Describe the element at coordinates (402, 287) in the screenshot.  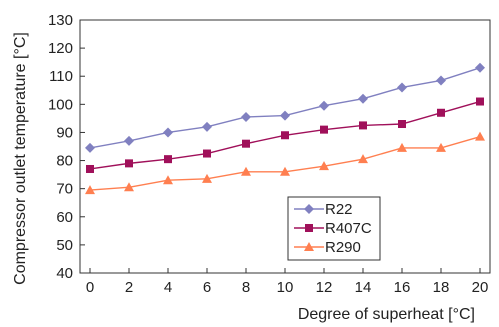
I see `x-tick-label: 16` at that location.